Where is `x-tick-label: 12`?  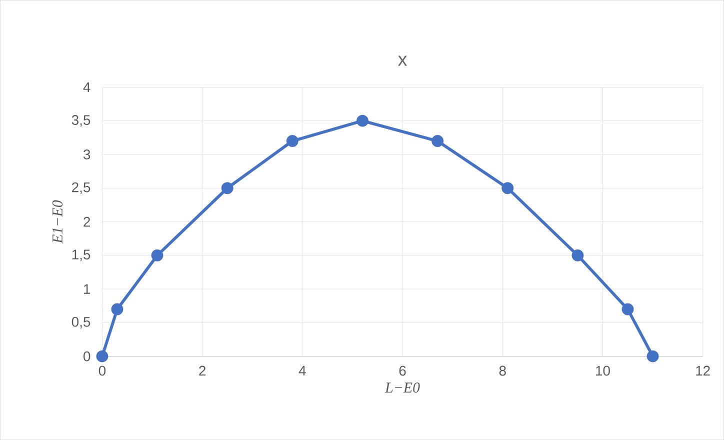
x-tick-label: 12 is located at coordinates (703, 371).